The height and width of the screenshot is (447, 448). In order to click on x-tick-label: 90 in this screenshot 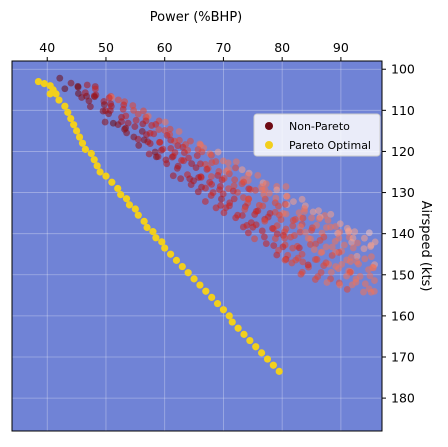, I will do `click(341, 47)`.